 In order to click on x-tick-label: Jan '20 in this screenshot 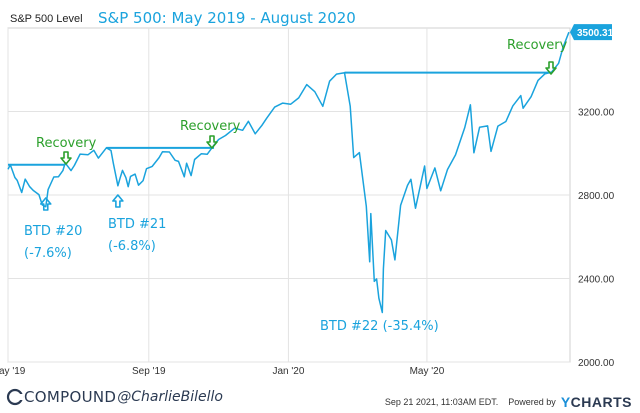, I will do `click(288, 371)`.